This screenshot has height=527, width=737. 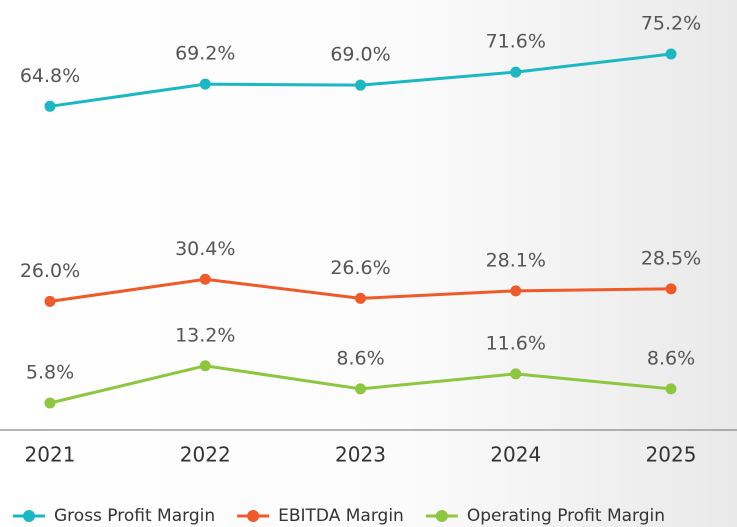 I want to click on value-label: 69.0%, so click(x=360, y=55).